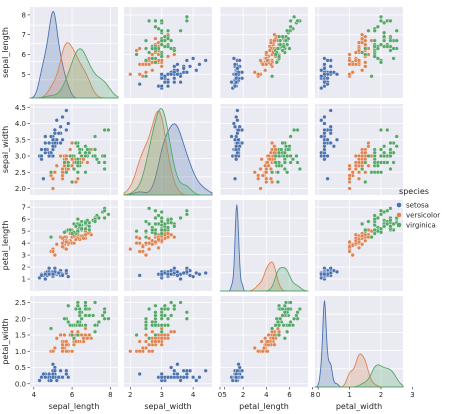 This screenshot has width=474, height=414. Describe the element at coordinates (24, 280) in the screenshot. I see `y-tick-label: 1` at that location.